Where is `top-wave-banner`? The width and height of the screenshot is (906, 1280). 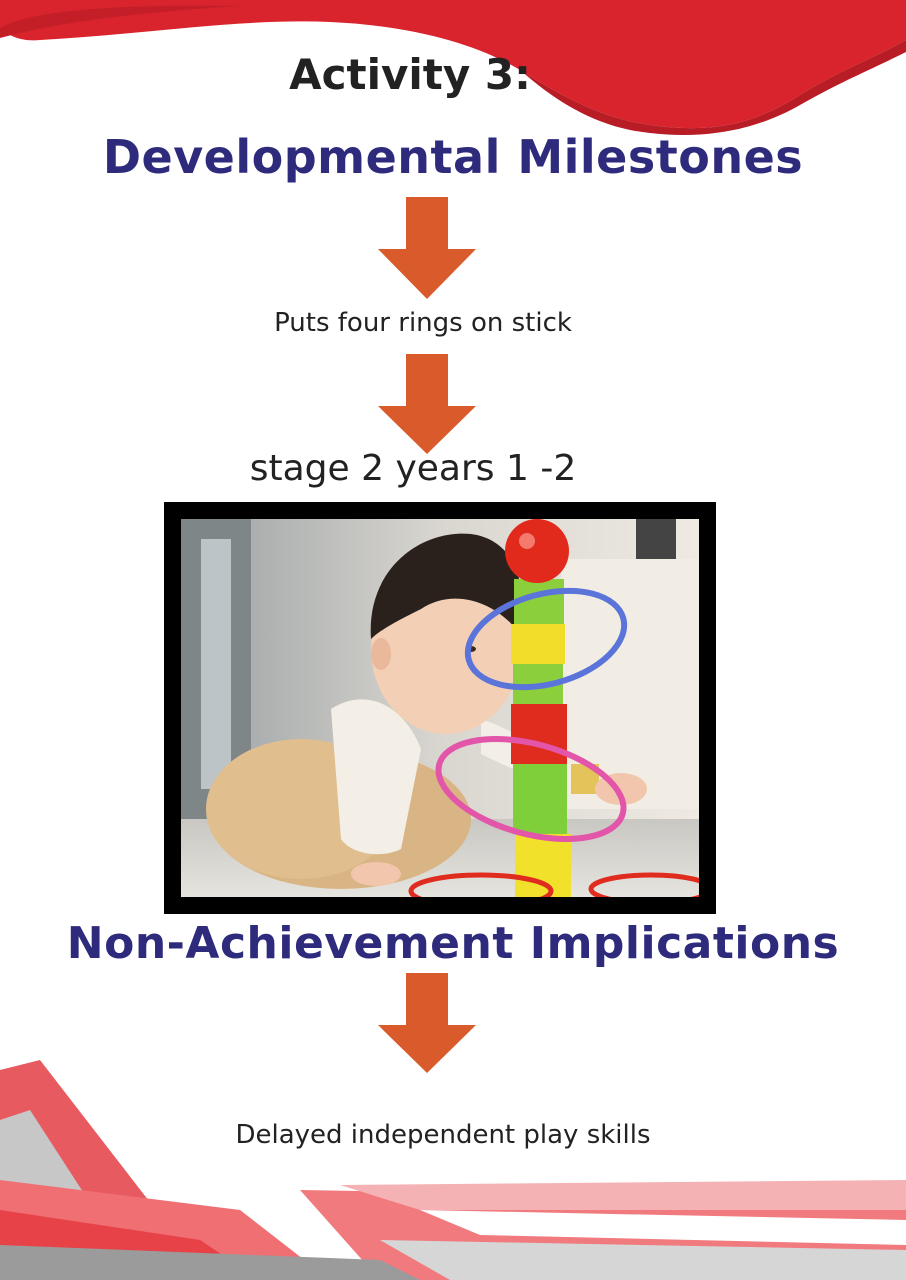 top-wave-banner is located at coordinates (453, 67).